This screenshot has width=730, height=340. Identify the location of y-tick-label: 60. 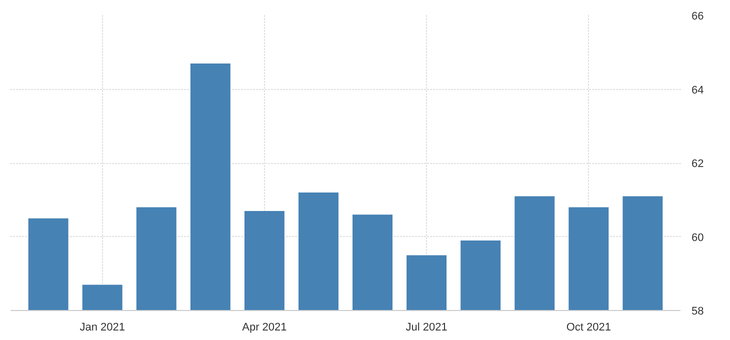
(698, 238).